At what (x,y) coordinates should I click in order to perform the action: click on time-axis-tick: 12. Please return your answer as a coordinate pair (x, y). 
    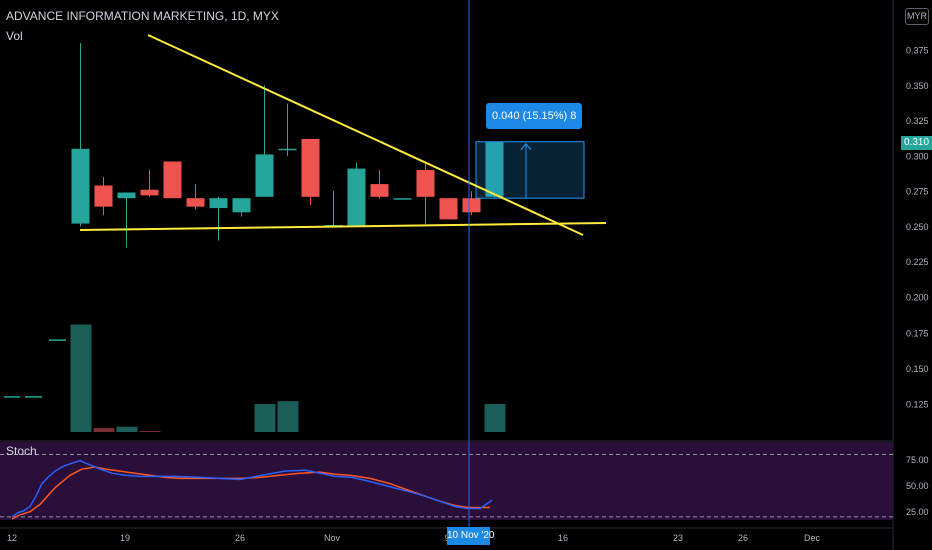
    Looking at the image, I should click on (12, 538).